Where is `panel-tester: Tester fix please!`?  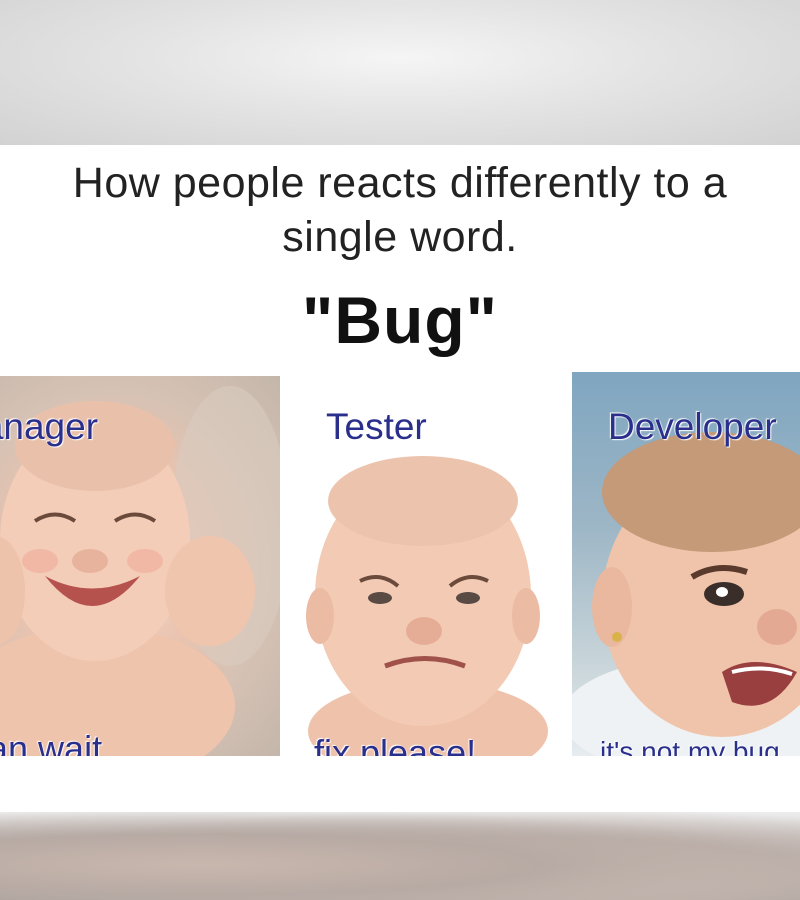 panel-tester: Tester fix please! is located at coordinates (428, 566).